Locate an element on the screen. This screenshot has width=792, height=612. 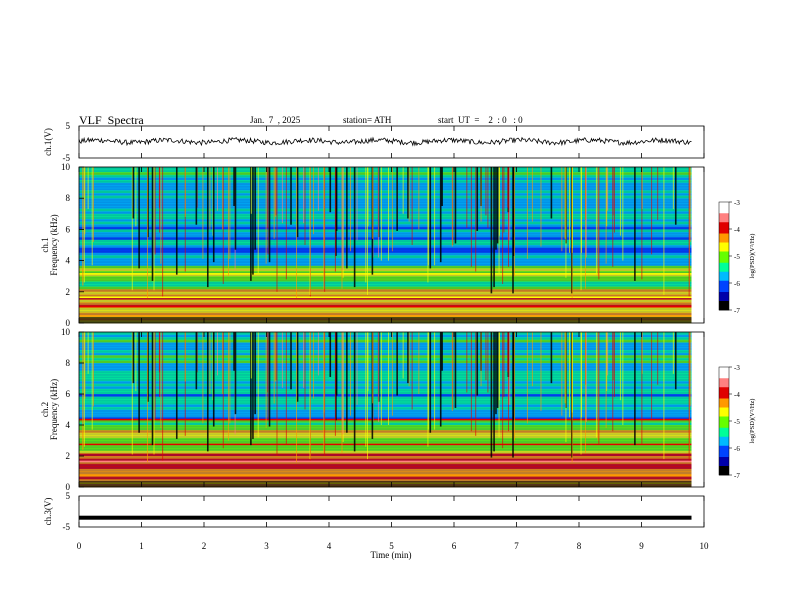
y-tick-label: 6 is located at coordinates (68, 394).